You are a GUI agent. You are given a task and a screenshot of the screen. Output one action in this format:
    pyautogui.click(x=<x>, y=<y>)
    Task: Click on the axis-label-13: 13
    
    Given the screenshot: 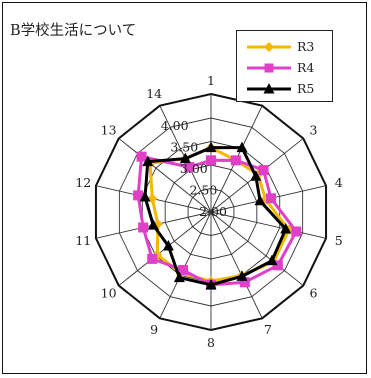 What is the action you would take?
    pyautogui.click(x=109, y=129)
    